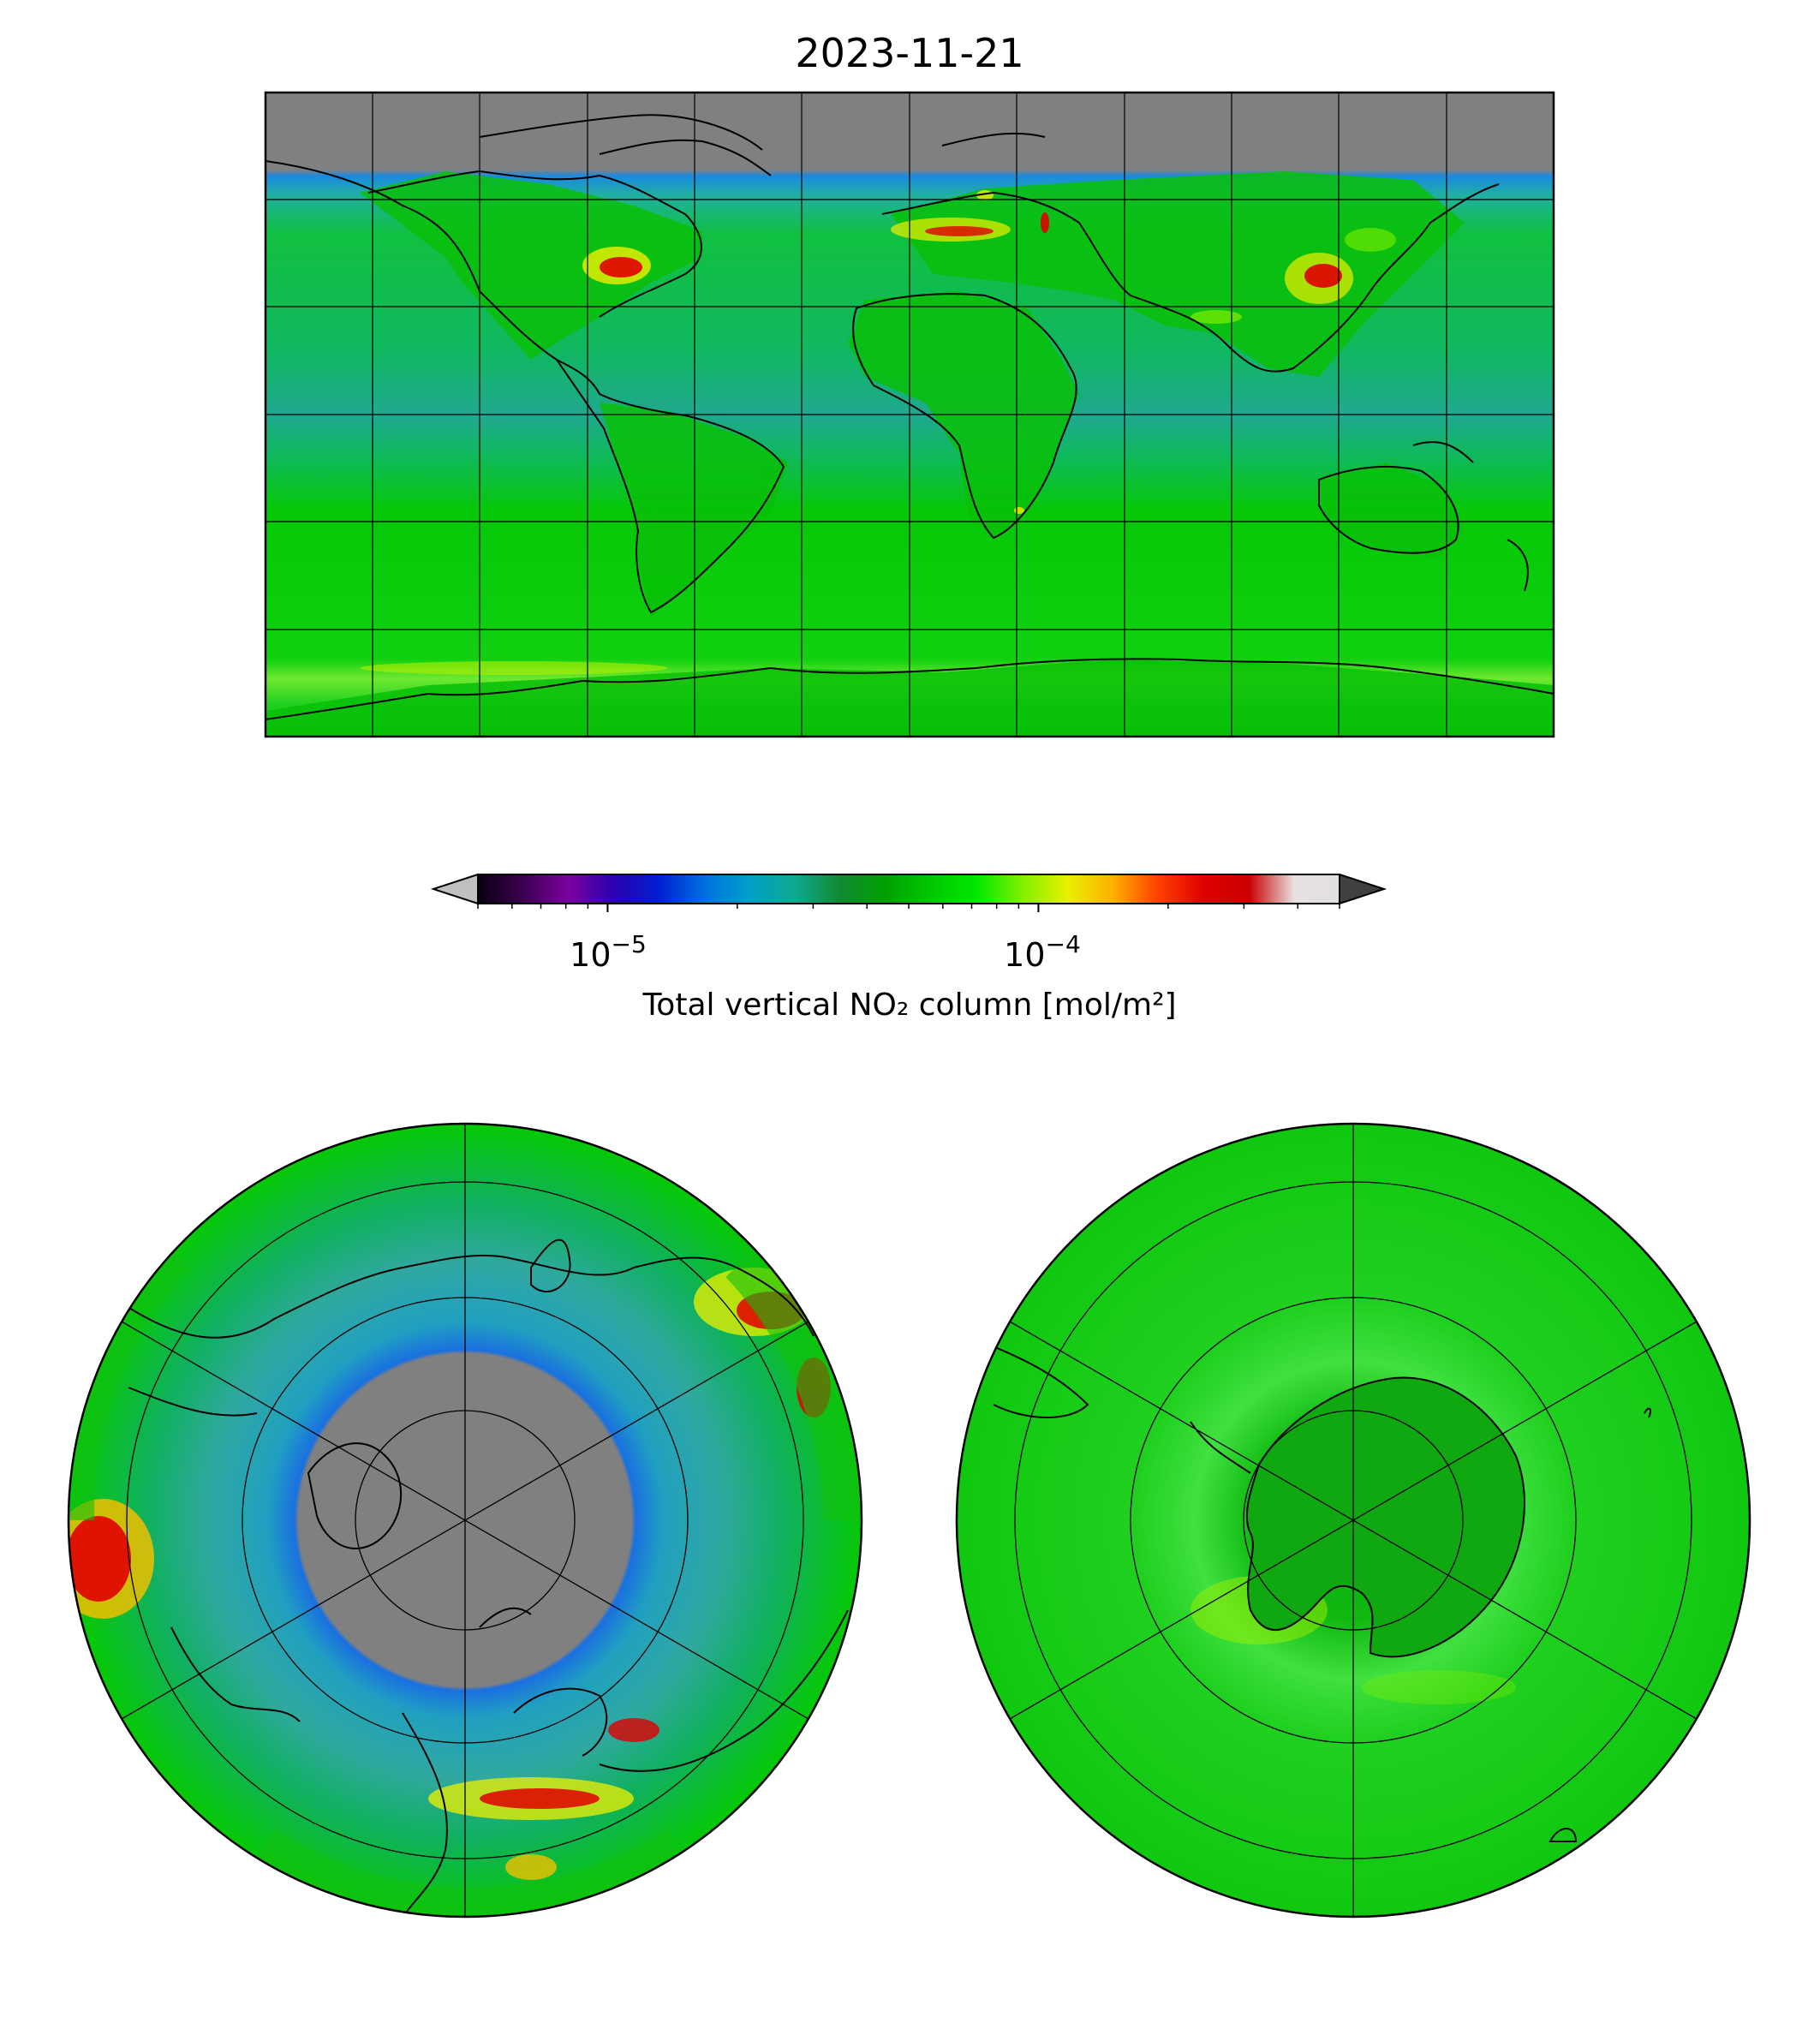 Image resolution: width=1820 pixels, height=2023 pixels. Describe the element at coordinates (909, 889) in the screenshot. I see `colorbar-gradient` at that location.